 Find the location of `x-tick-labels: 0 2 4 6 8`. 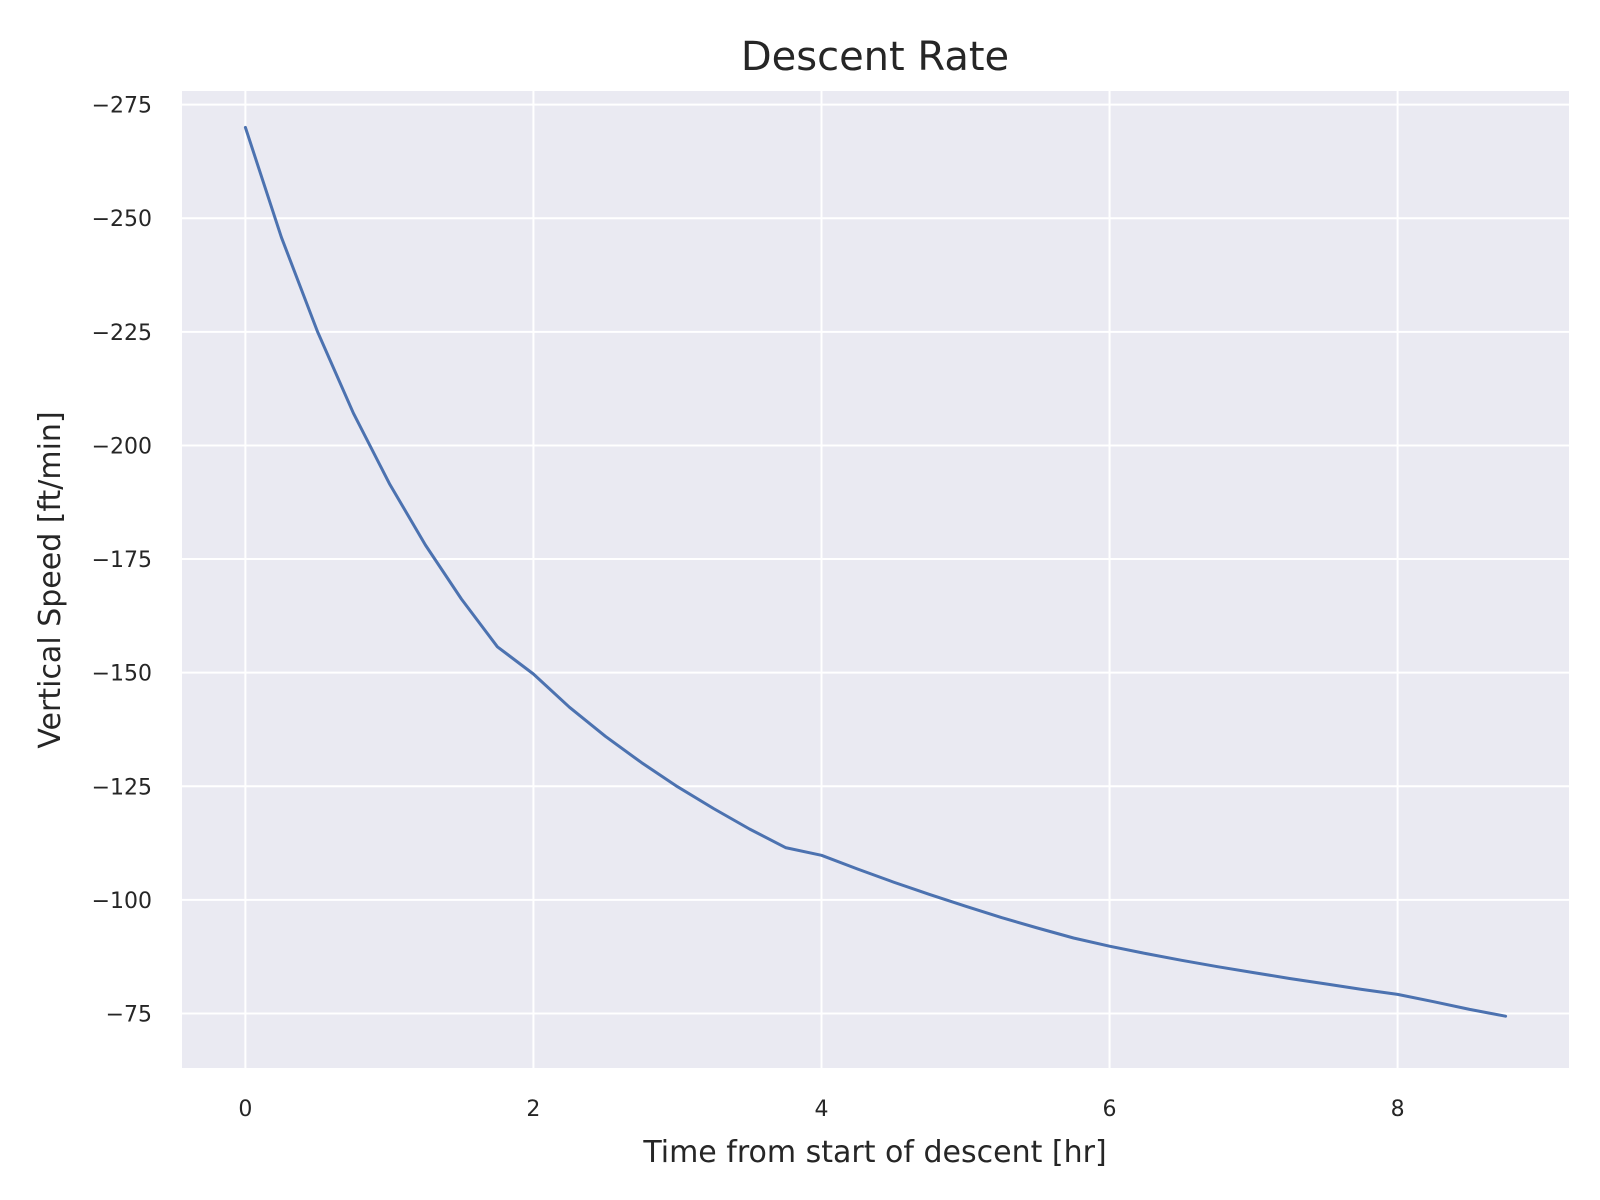

x-tick-labels: 0 2 4 6 8 is located at coordinates (821, 1109).